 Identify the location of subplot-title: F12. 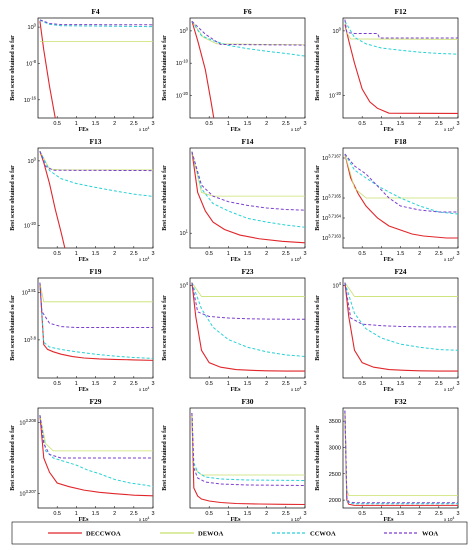
(400, 11).